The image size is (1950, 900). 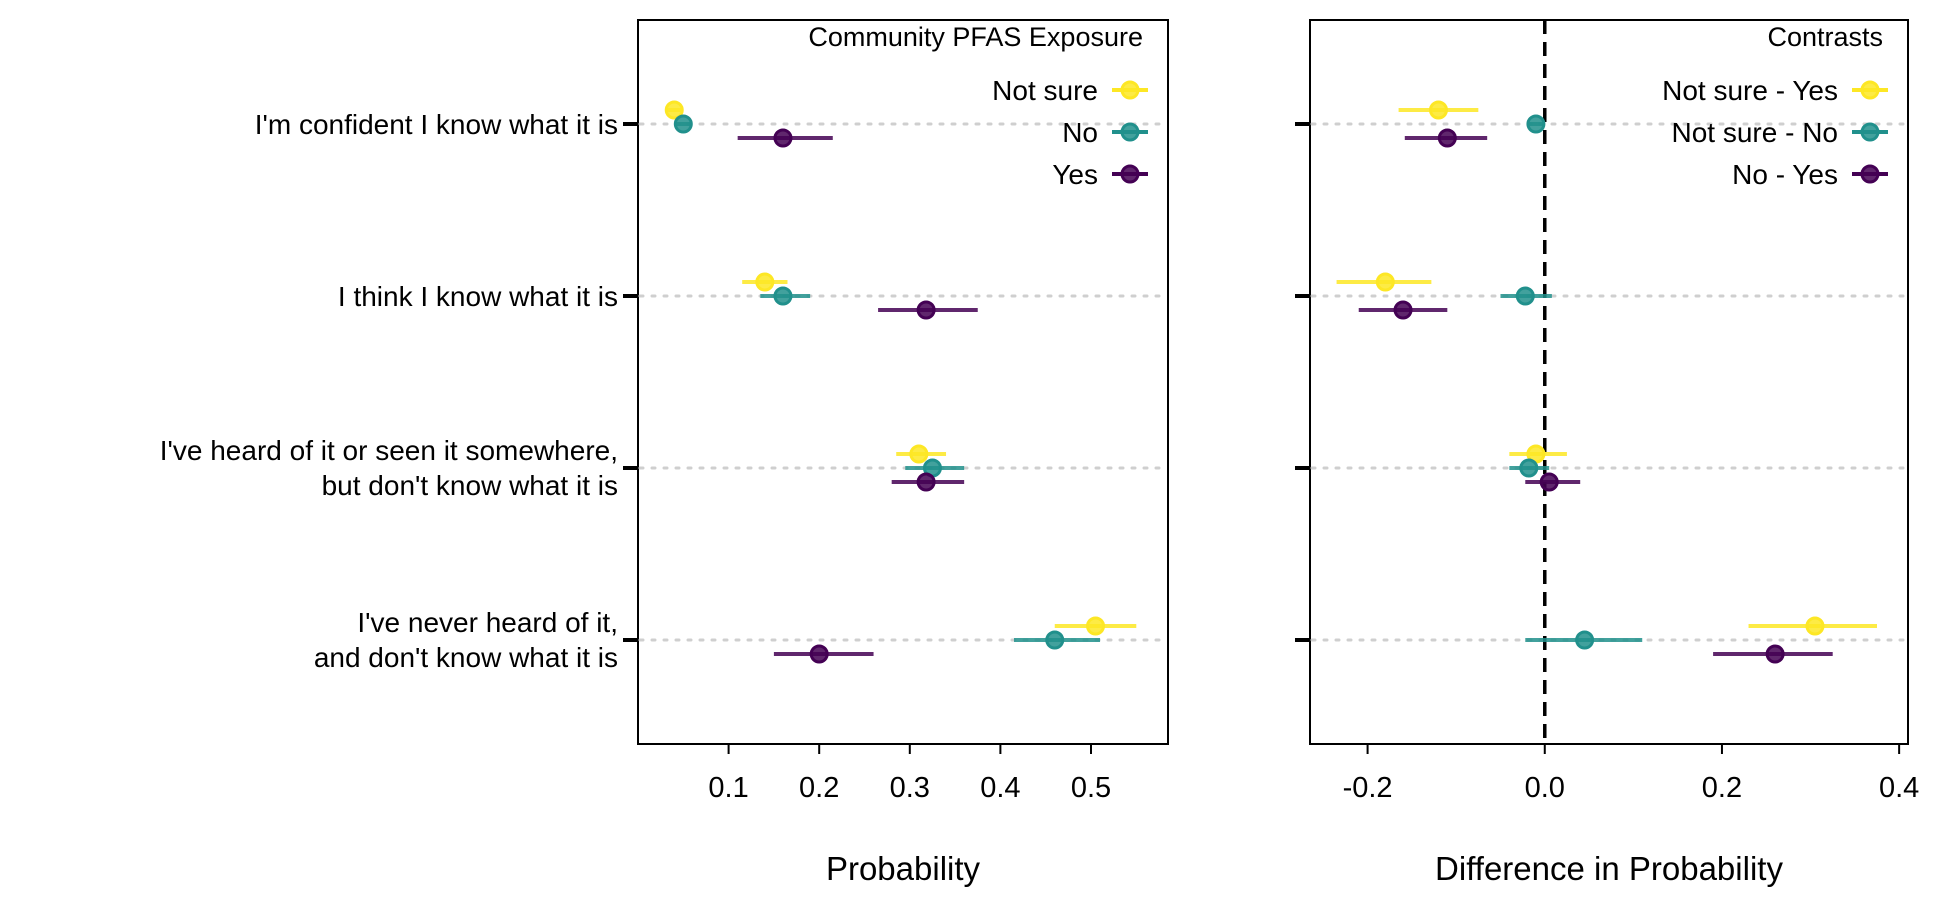 I want to click on legend-label-right-1: Not sure - No, so click(x=1755, y=132).